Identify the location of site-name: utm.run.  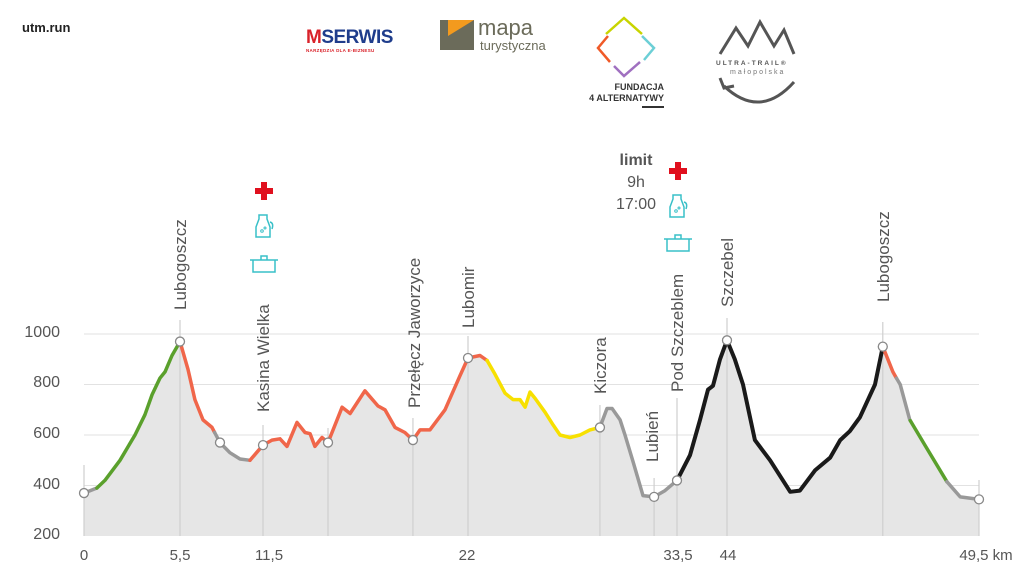
(46, 27).